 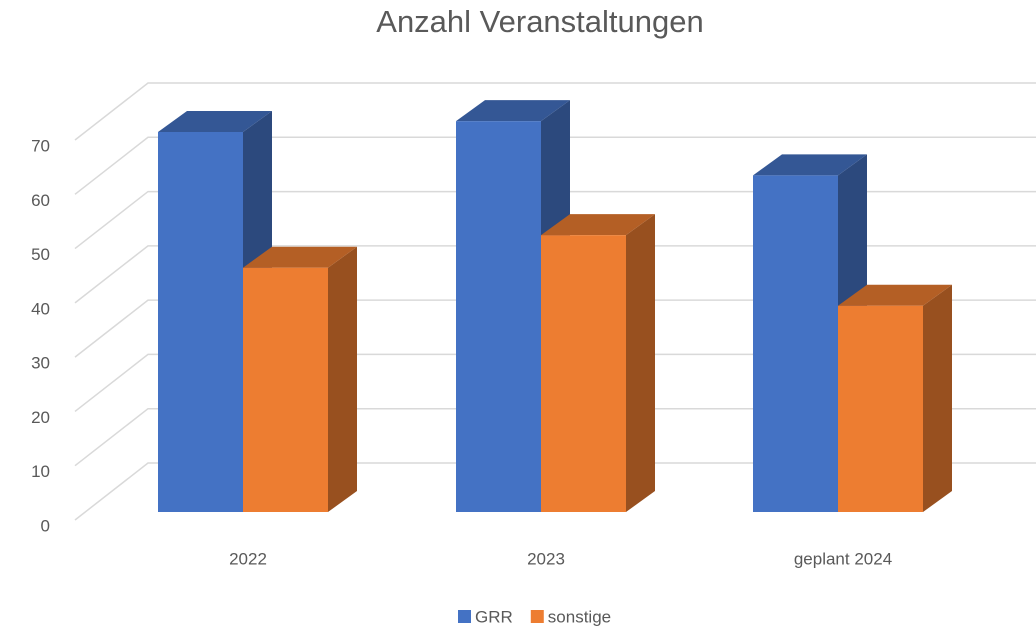 What do you see at coordinates (546, 558) in the screenshot?
I see `x-tick-label: 2023` at bounding box center [546, 558].